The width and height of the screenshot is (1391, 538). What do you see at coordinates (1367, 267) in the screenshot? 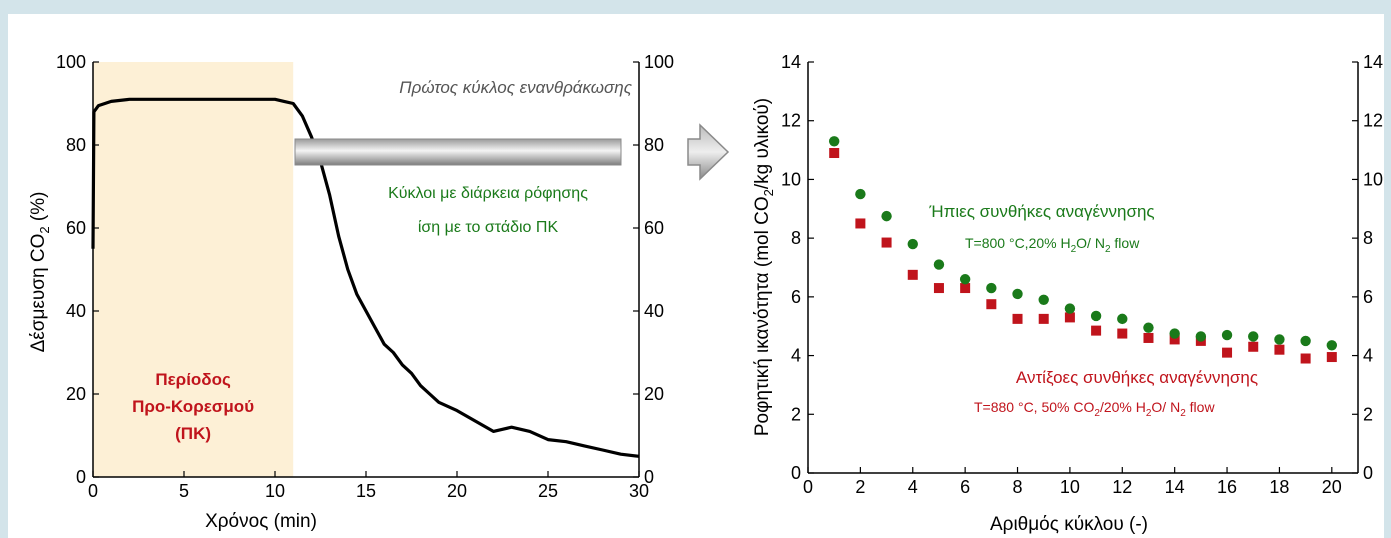
I see `right-y2-ticks: 0 2 4 6 8 10 12 14` at bounding box center [1367, 267].